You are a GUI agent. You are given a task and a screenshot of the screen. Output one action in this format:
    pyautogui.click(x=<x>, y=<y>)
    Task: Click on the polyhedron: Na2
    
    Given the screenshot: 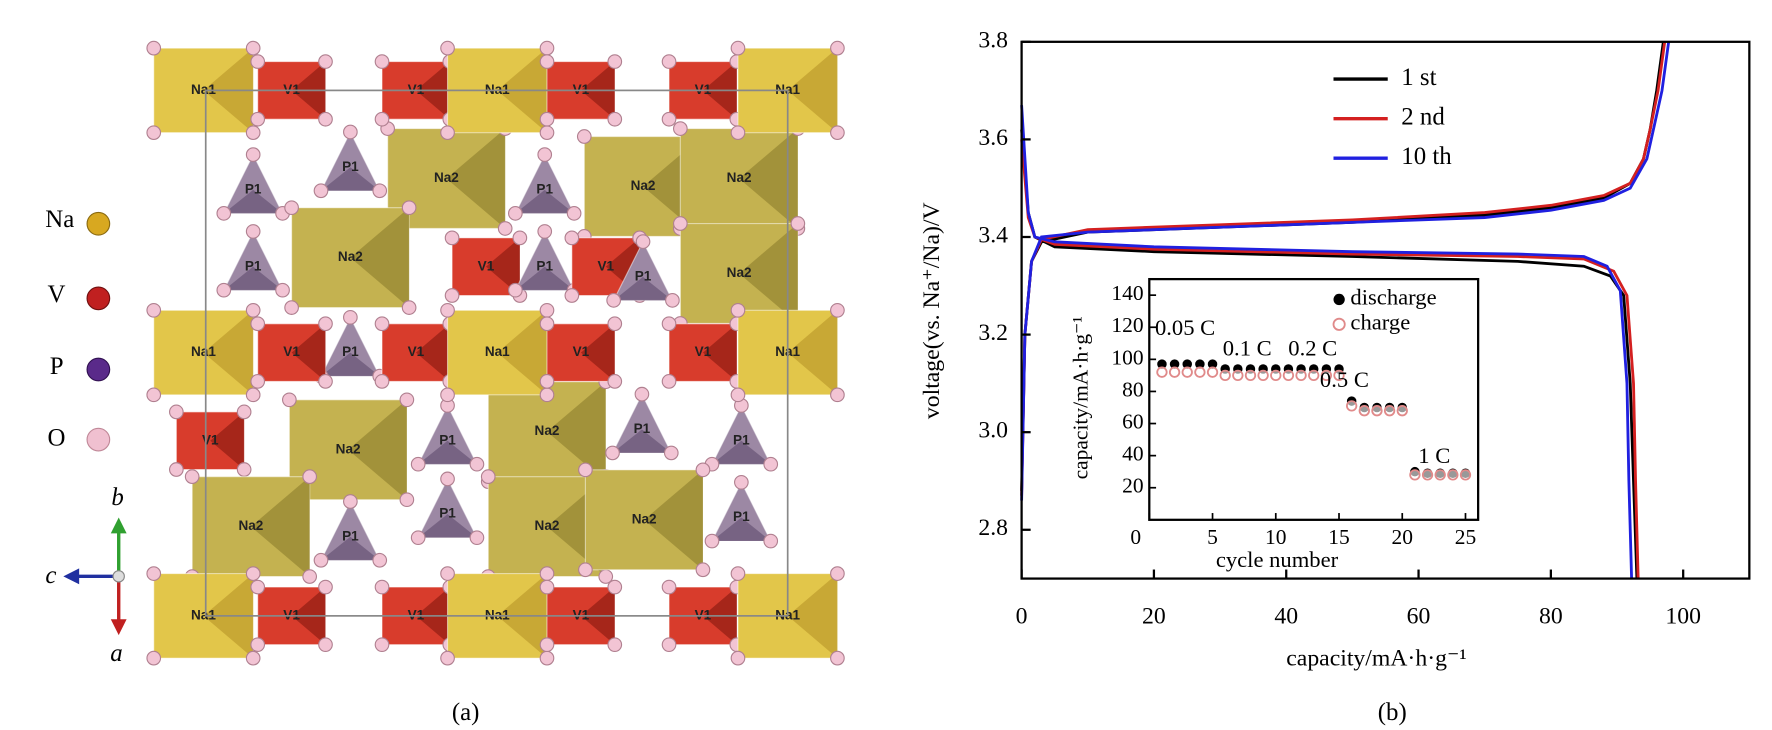 What is the action you would take?
    pyautogui.click(x=348, y=450)
    